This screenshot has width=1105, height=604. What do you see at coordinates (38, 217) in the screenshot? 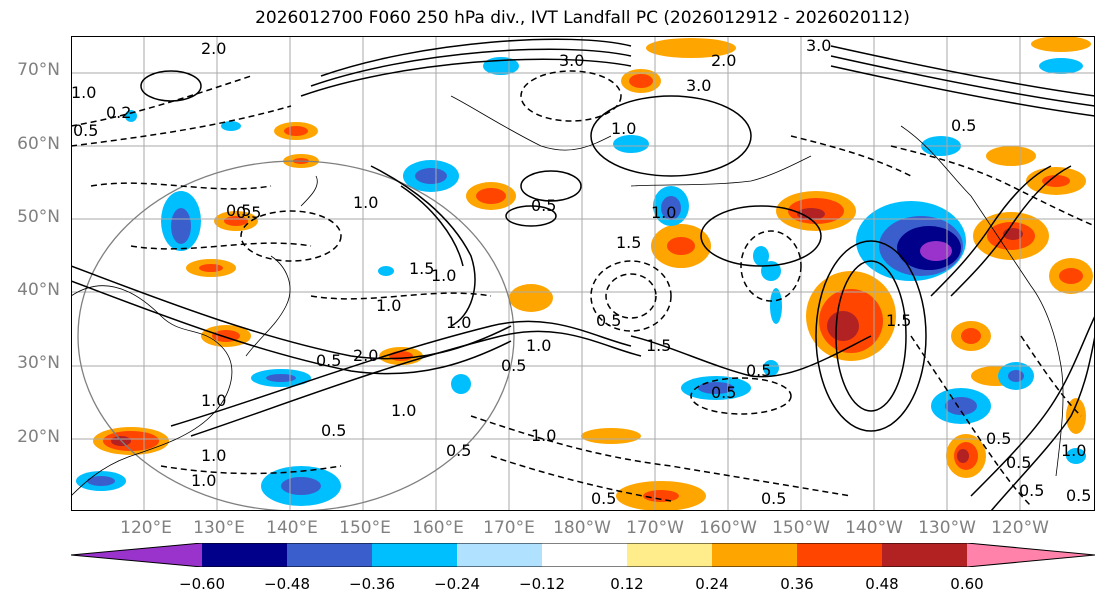
I see `lat-label-50n: 50°N` at bounding box center [38, 217].